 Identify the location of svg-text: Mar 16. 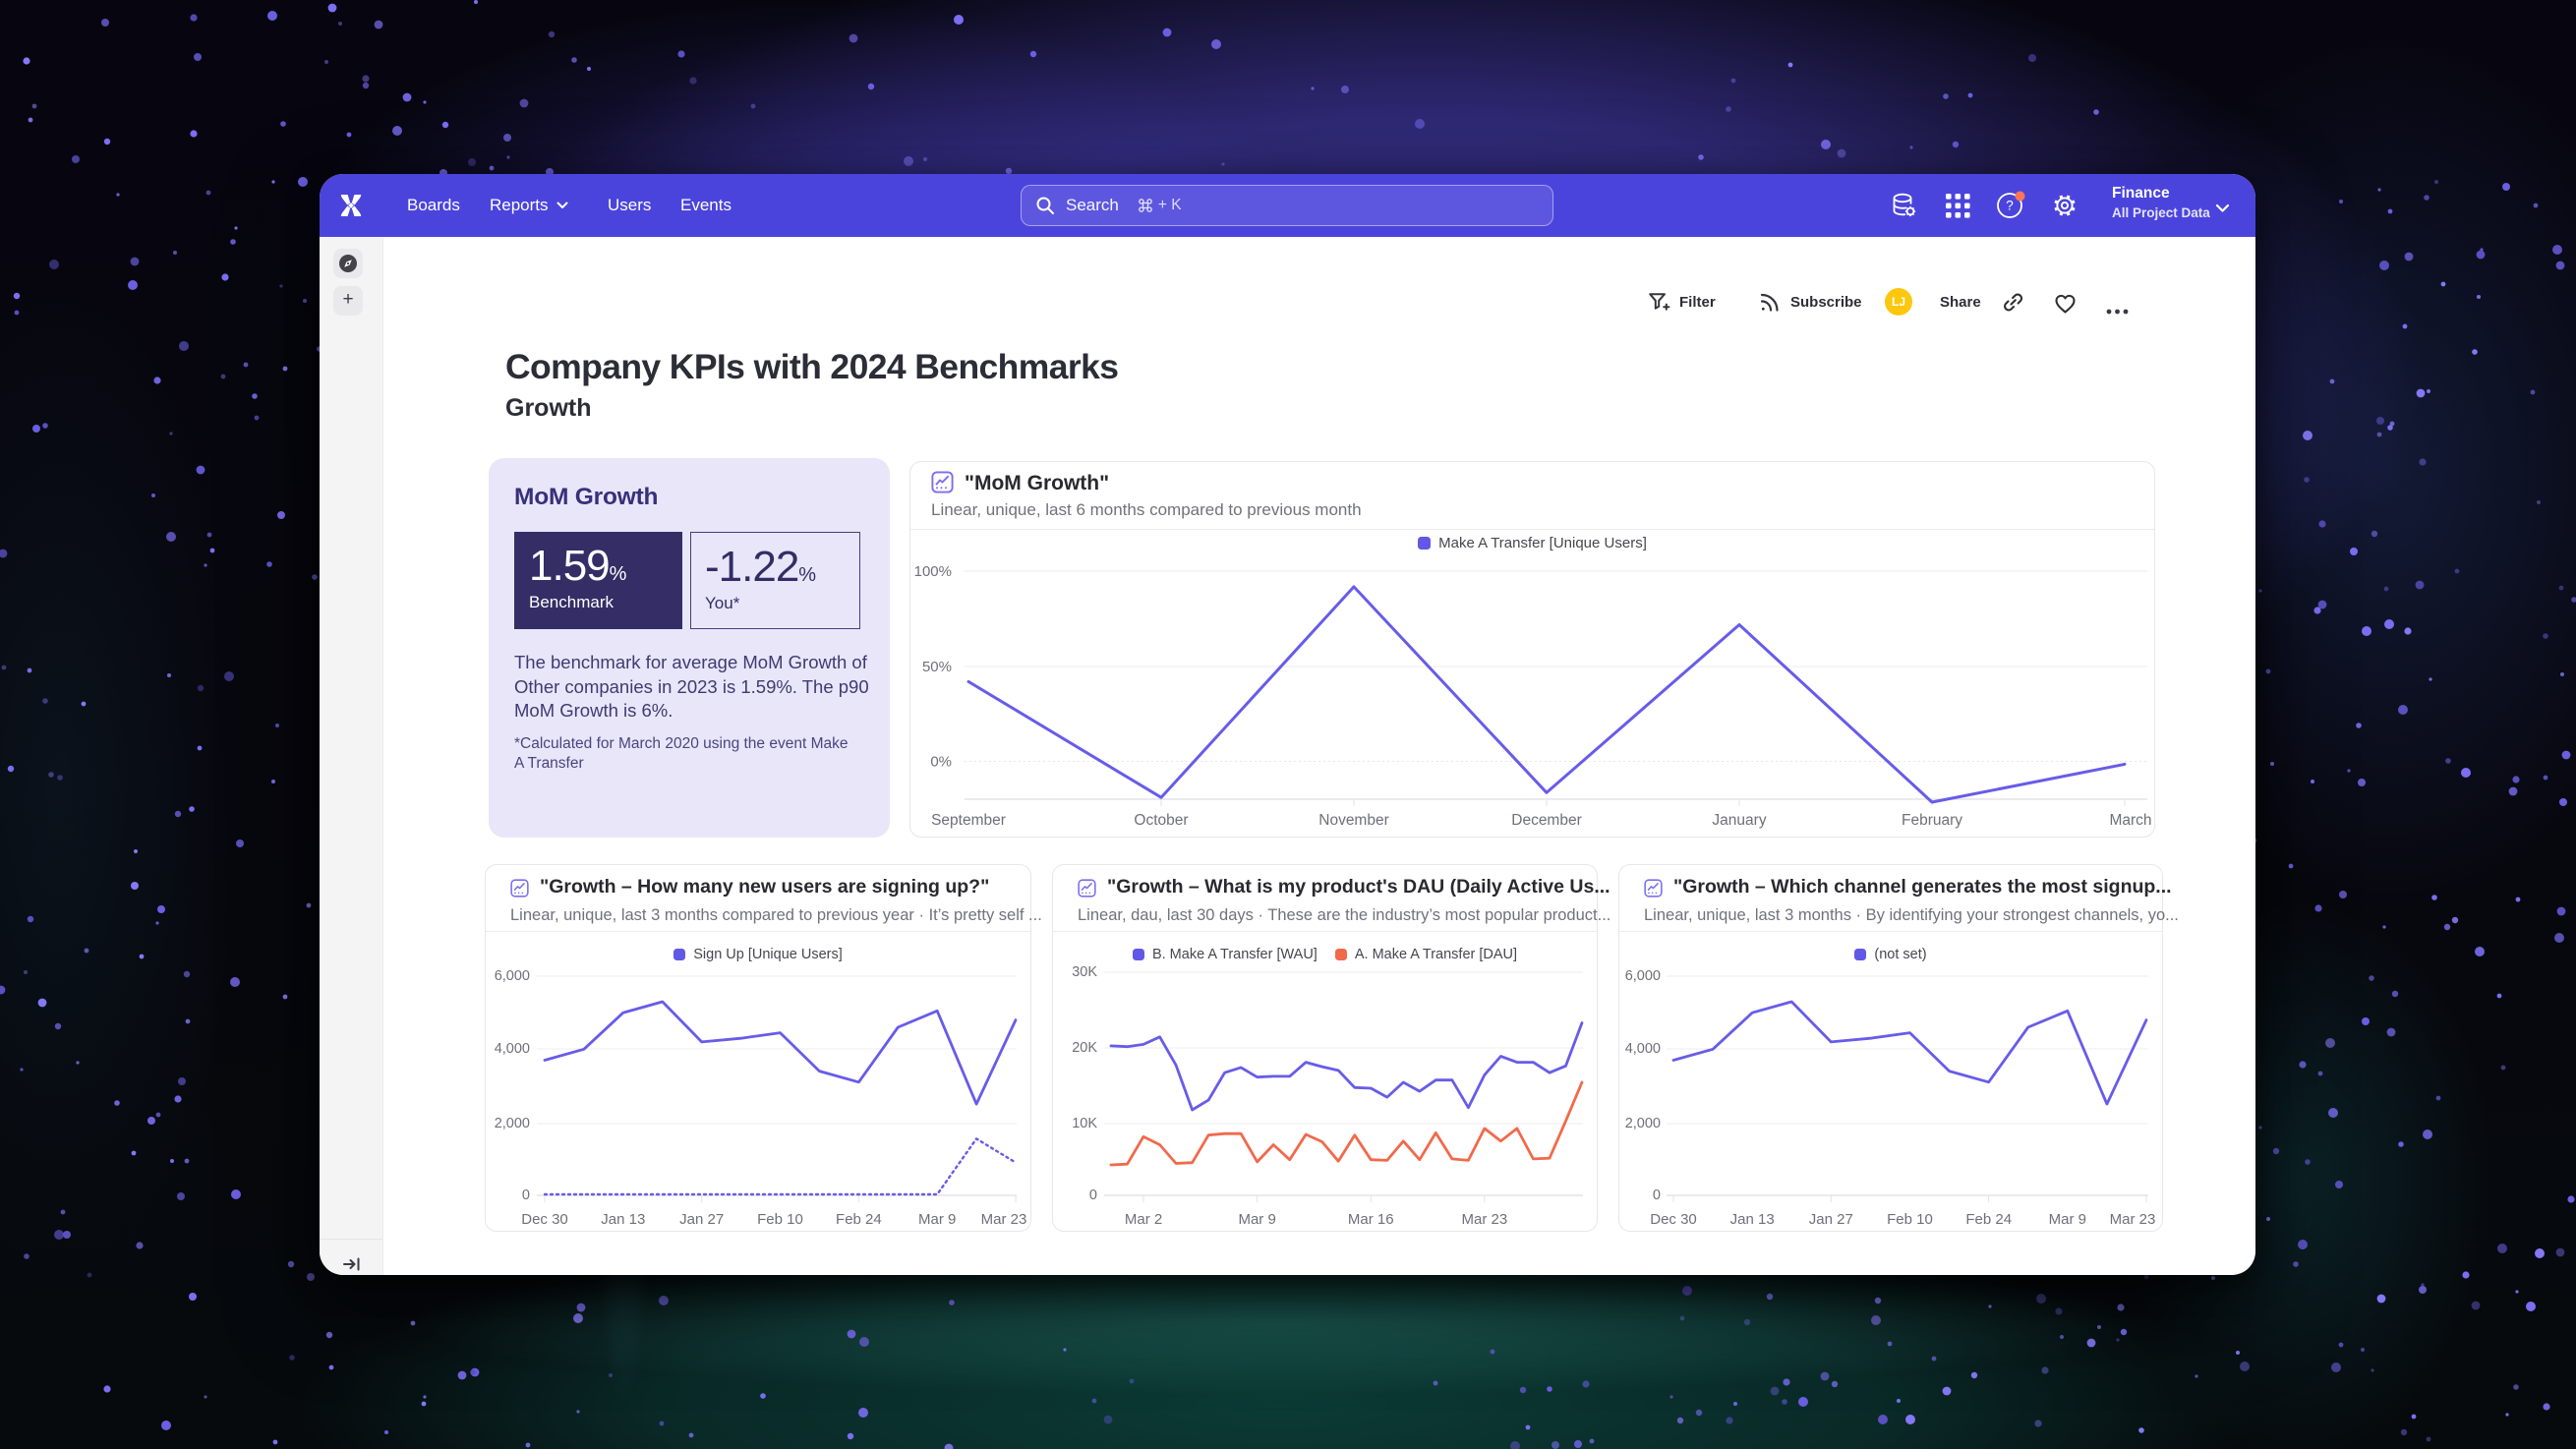
(1371, 1219).